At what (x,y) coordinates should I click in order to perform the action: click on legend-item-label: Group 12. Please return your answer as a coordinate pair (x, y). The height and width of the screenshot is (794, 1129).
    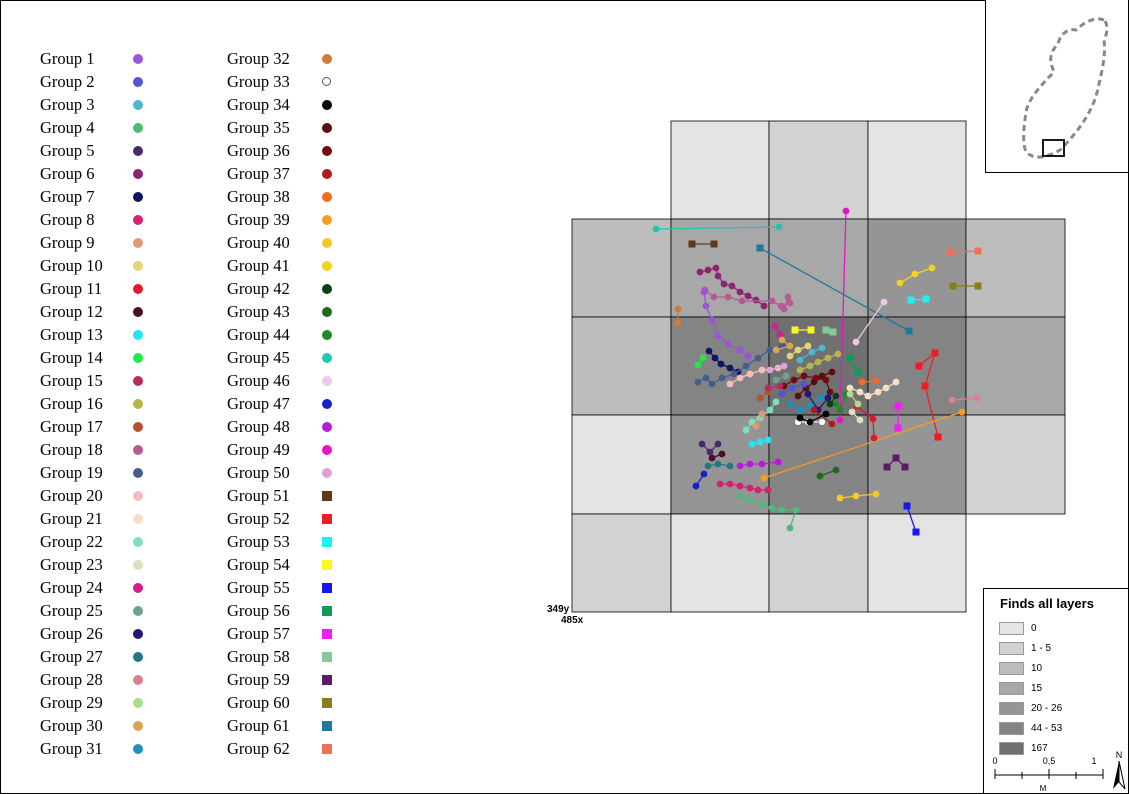
    Looking at the image, I should click on (71, 311).